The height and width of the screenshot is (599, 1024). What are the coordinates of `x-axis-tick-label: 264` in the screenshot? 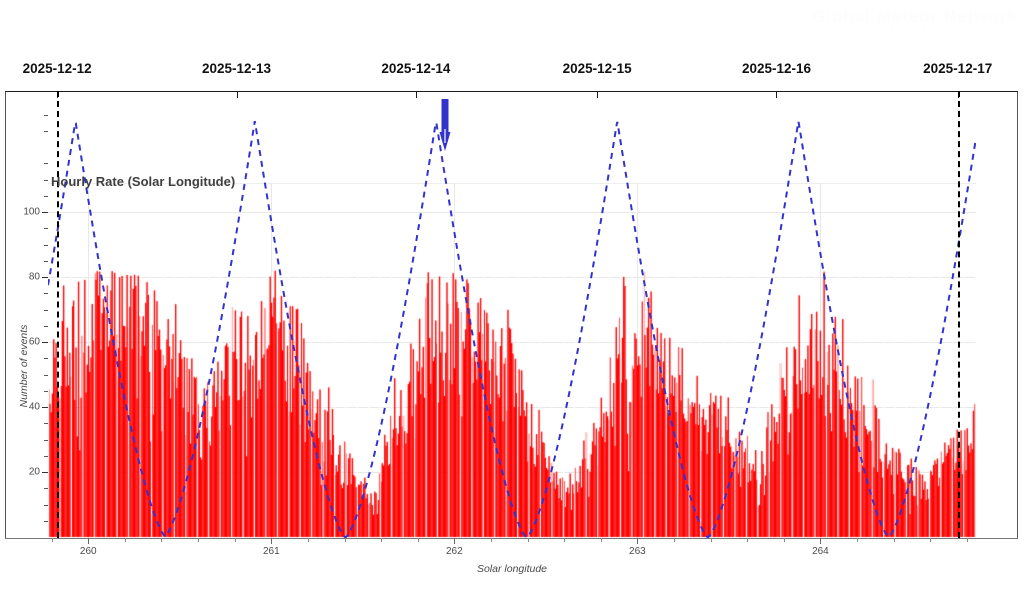 It's located at (820, 551).